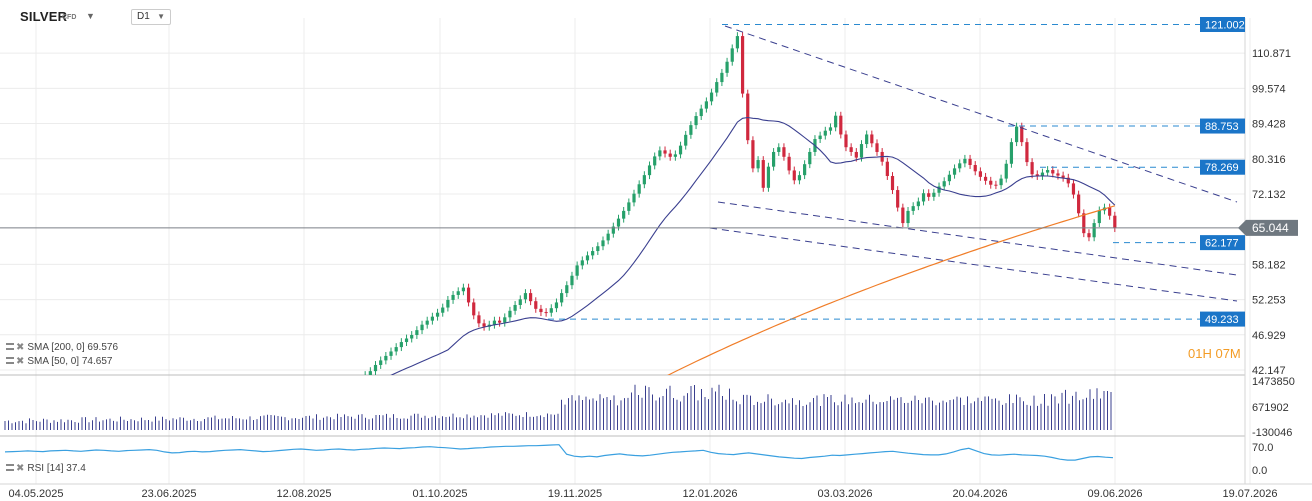 Image resolution: width=1312 pixels, height=501 pixels. Describe the element at coordinates (70, 361) in the screenshot. I see `sma50-label: SMA [50, 0] 74.657` at that location.